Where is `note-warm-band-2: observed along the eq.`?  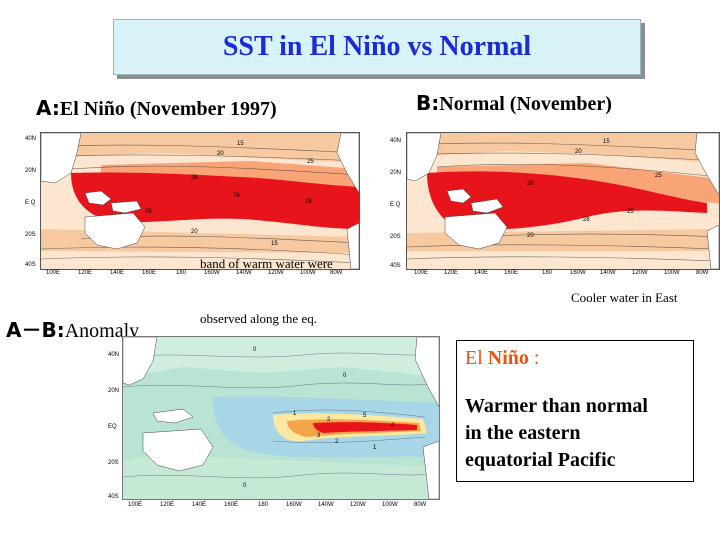 note-warm-band-2: observed along the eq. is located at coordinates (258, 318).